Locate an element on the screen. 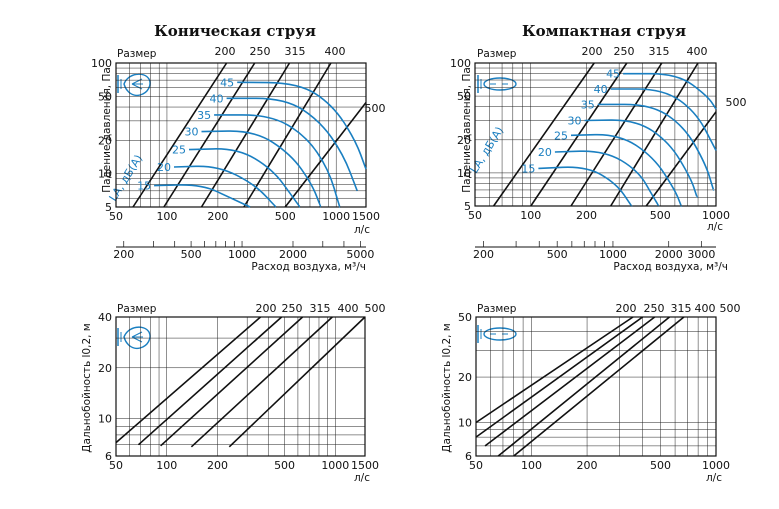 The image size is (779, 509). noise-label-25: 25 is located at coordinates (179, 150).